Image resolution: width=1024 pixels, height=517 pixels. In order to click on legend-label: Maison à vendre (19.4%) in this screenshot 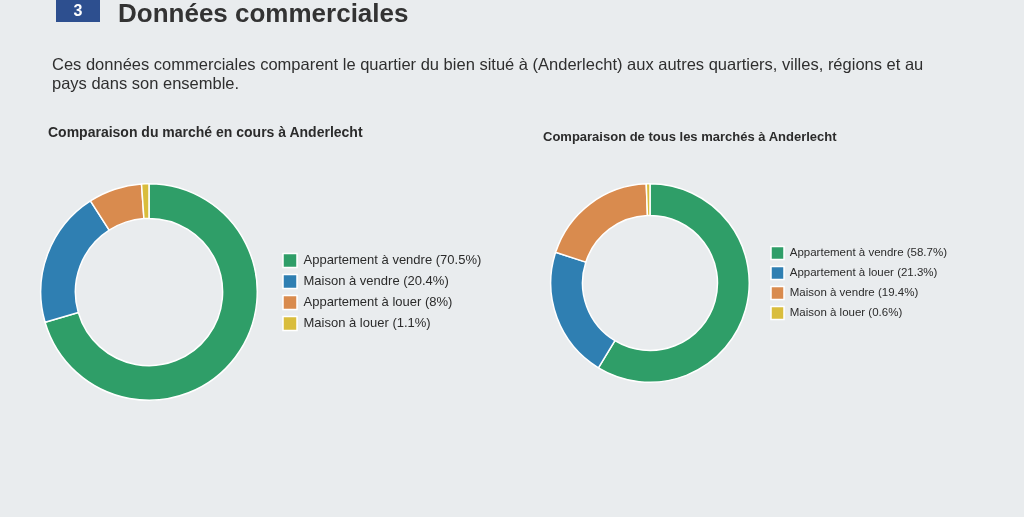, I will do `click(854, 292)`.